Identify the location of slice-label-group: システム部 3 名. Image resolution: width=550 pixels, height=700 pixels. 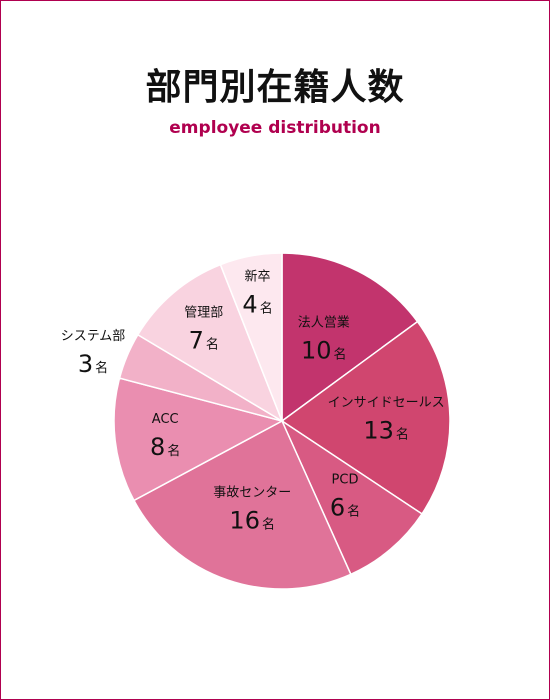
(93, 353).